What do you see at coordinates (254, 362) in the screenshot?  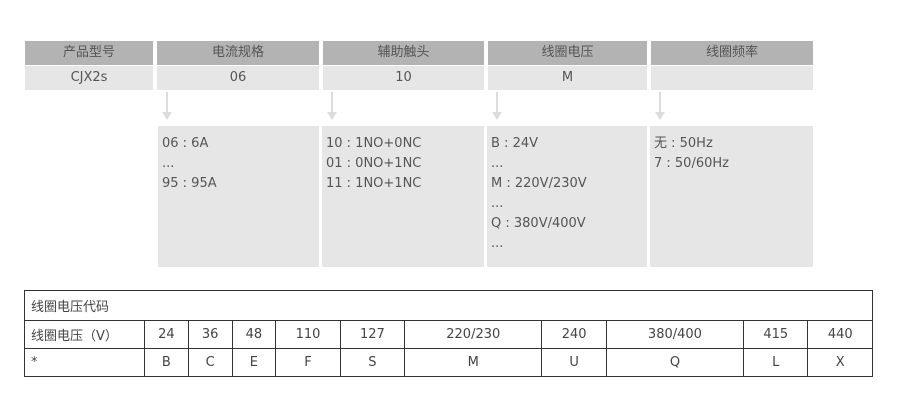 I see `code-cell: E` at bounding box center [254, 362].